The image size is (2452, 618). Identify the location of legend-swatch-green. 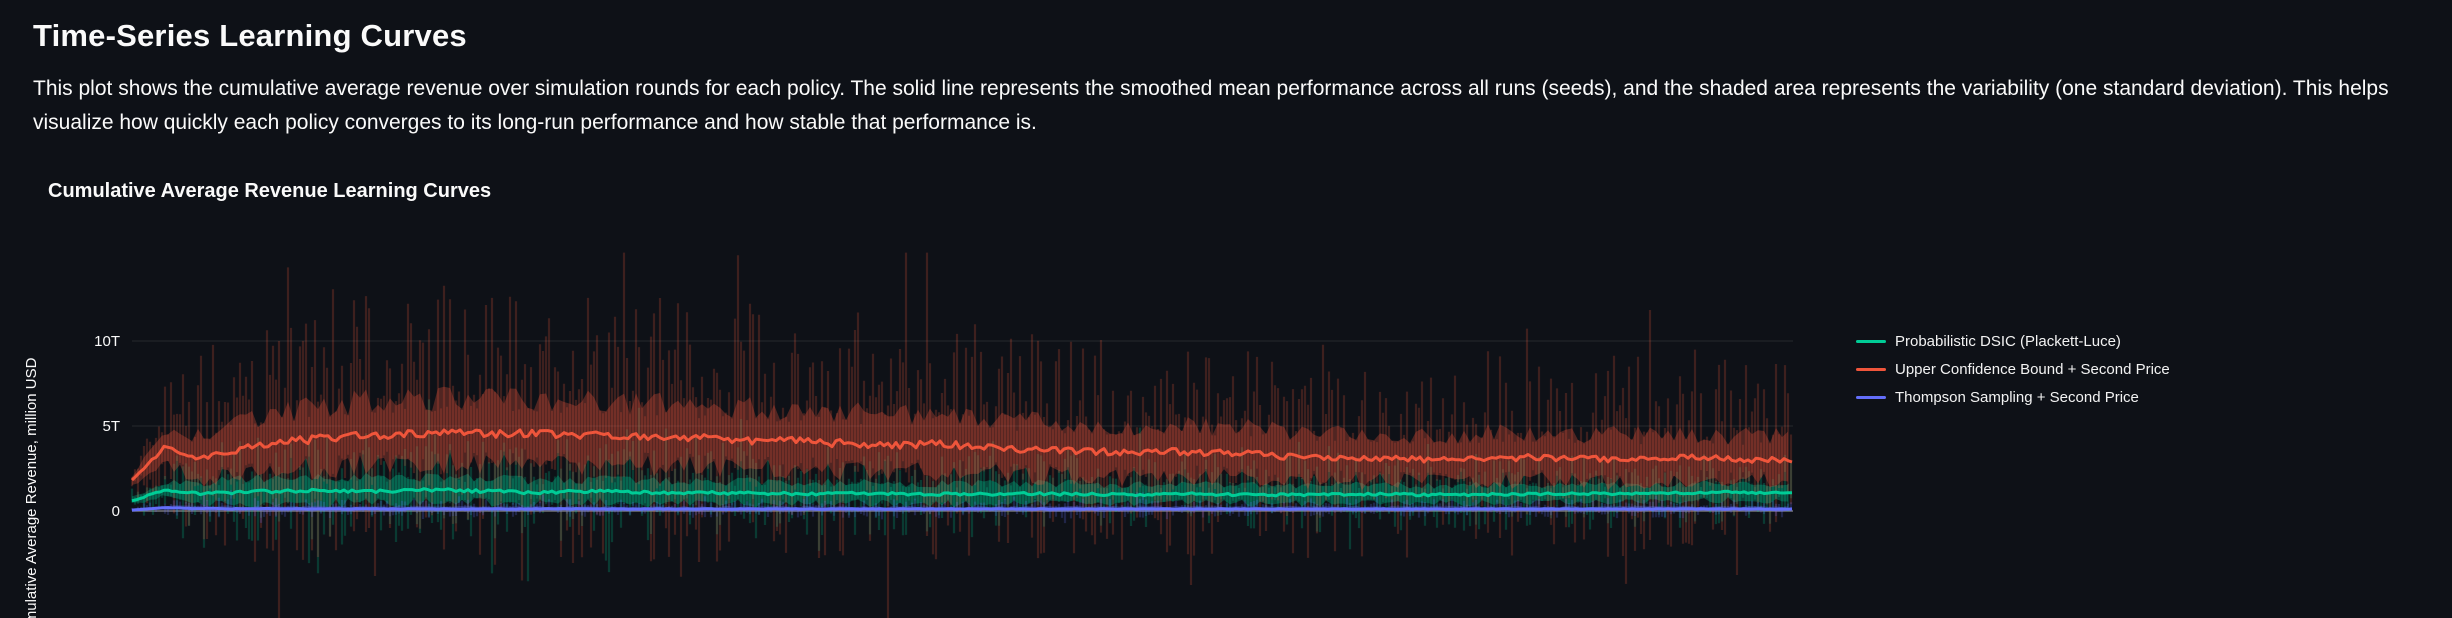
(1871, 341).